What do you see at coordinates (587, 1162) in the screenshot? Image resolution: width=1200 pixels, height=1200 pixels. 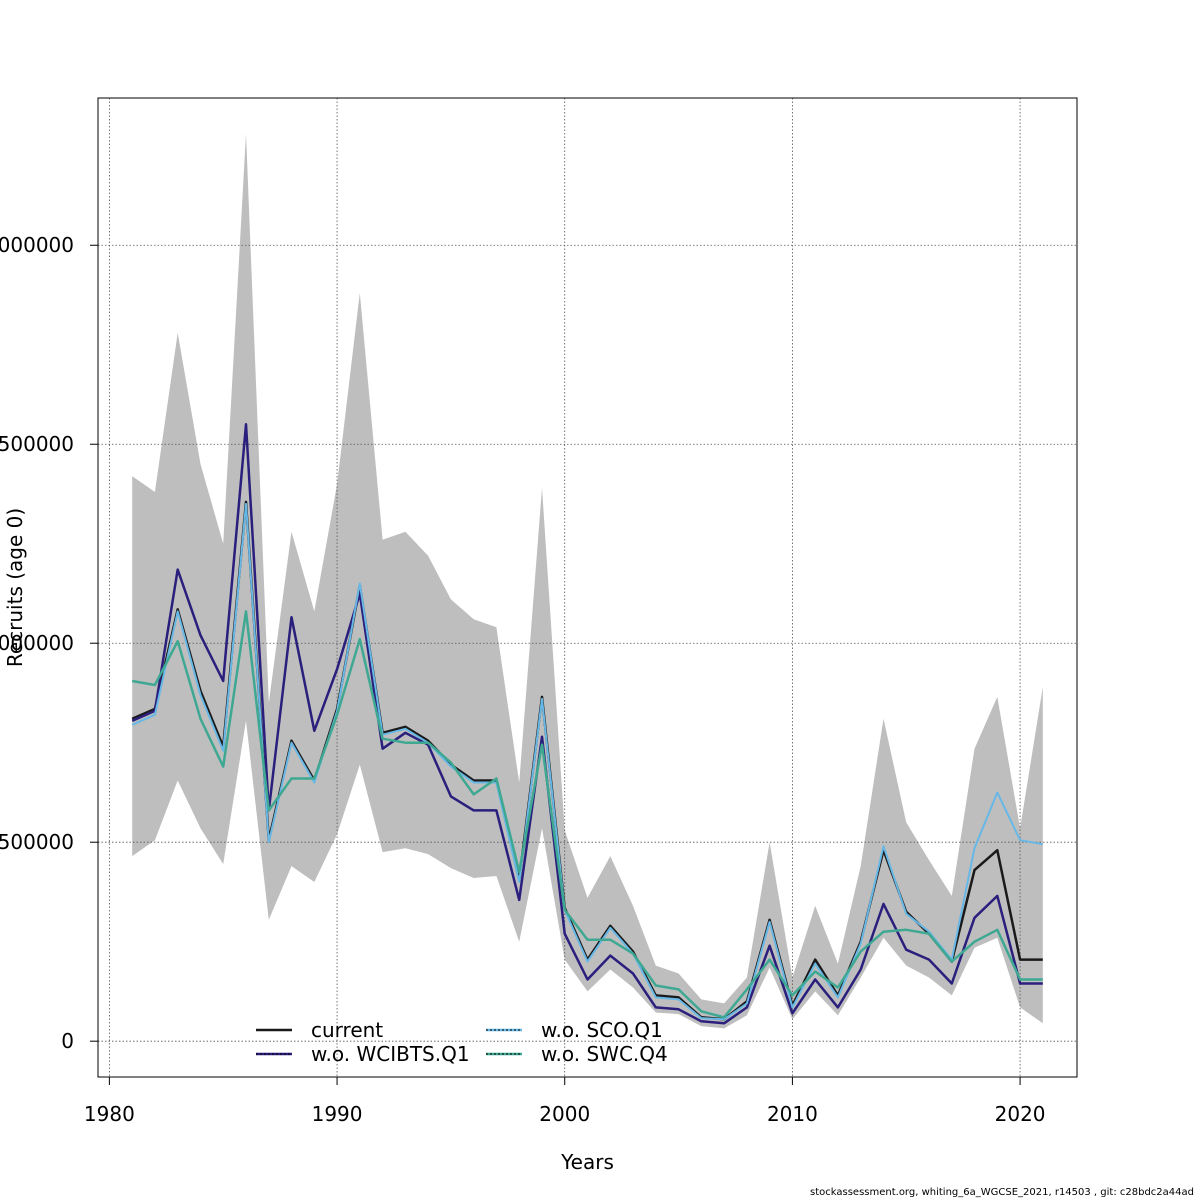 I see `x-axis-title: Years` at bounding box center [587, 1162].